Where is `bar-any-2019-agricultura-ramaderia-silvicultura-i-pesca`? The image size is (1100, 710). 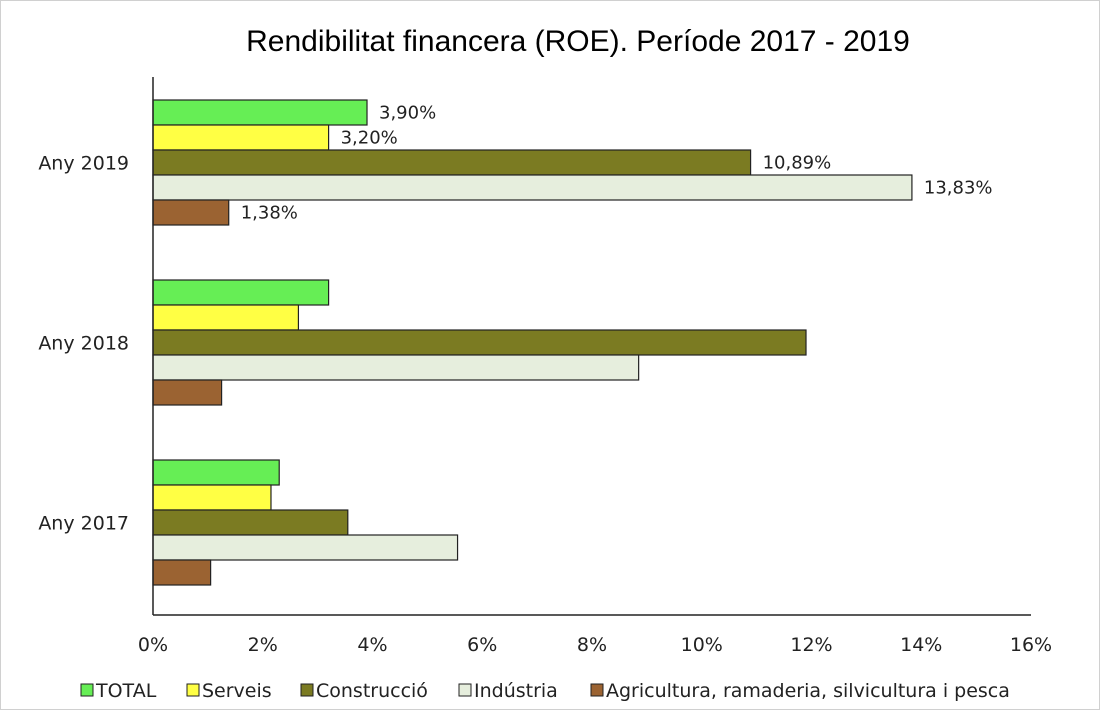
bar-any-2019-agricultura-ramaderia-silvicultura-i-pesca is located at coordinates (191, 212).